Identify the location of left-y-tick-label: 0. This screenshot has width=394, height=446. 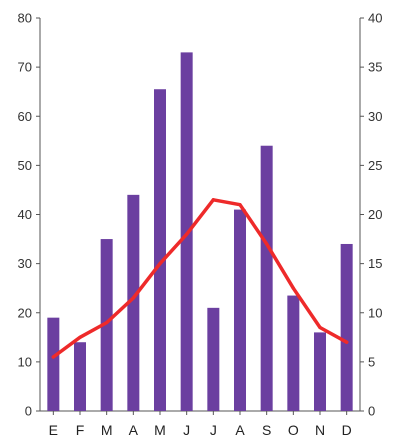
(28, 411).